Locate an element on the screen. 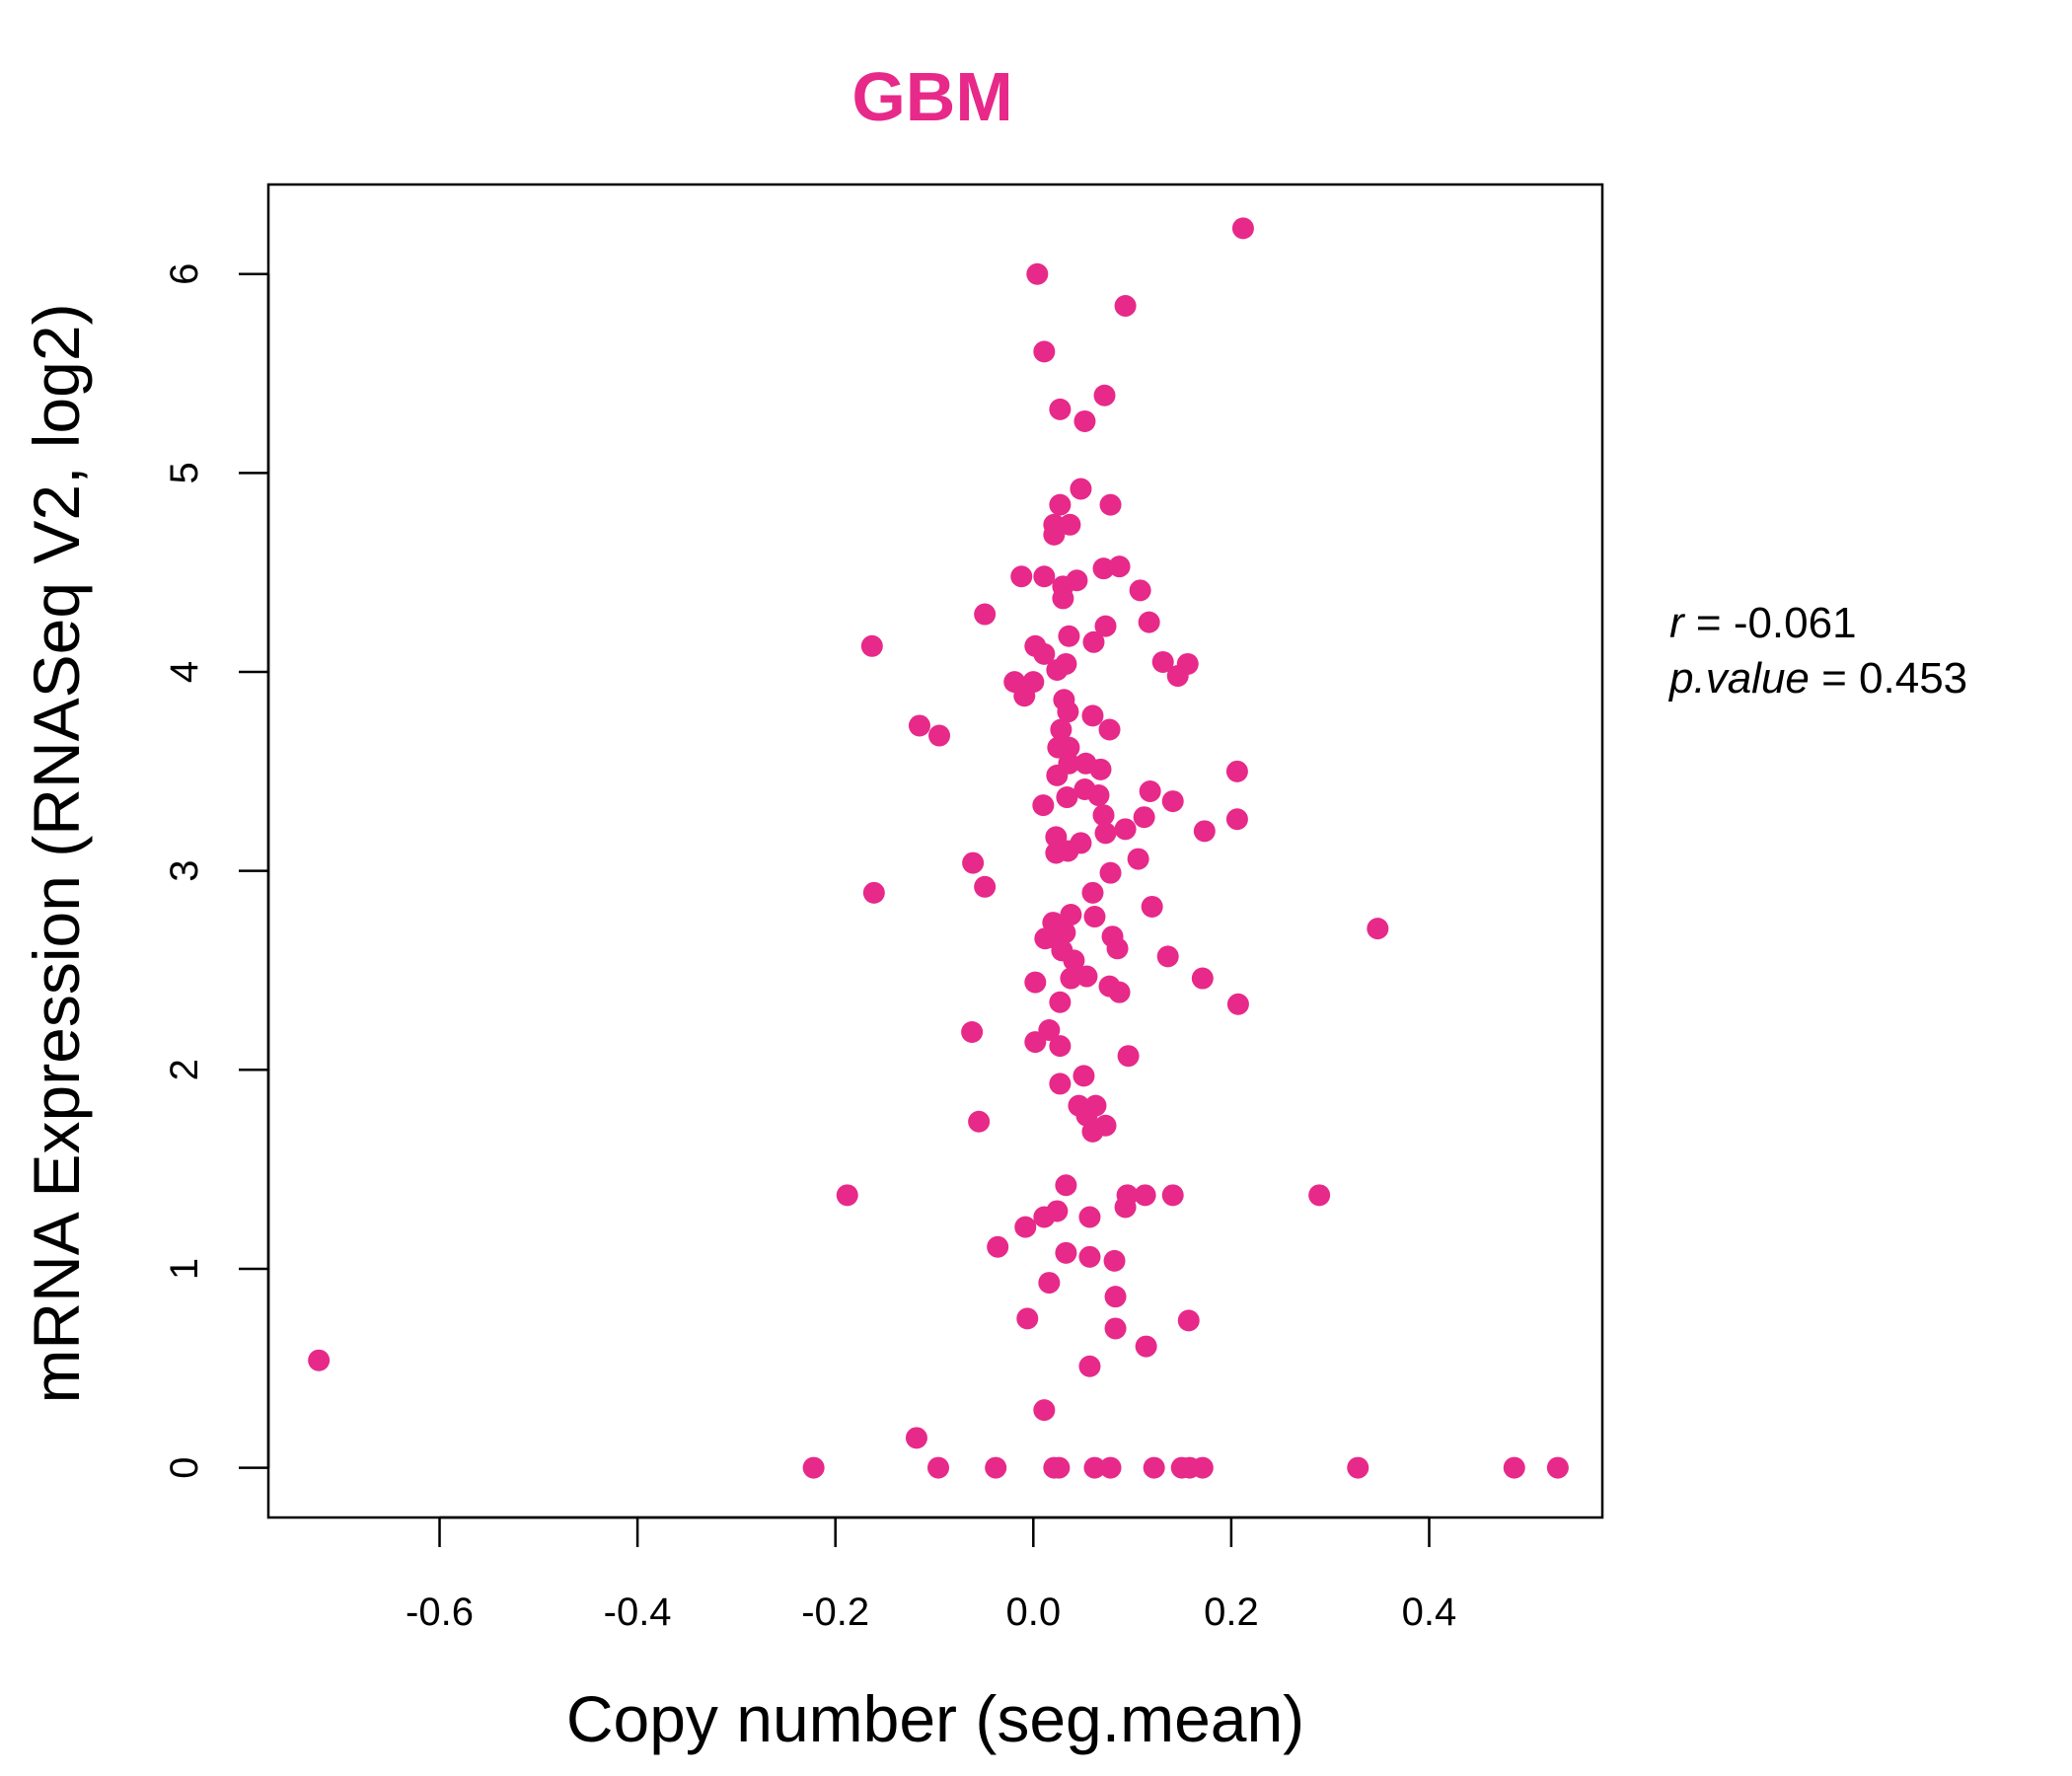 The height and width of the screenshot is (1776, 2072). x-tick-label: -0.2 is located at coordinates (835, 1613).